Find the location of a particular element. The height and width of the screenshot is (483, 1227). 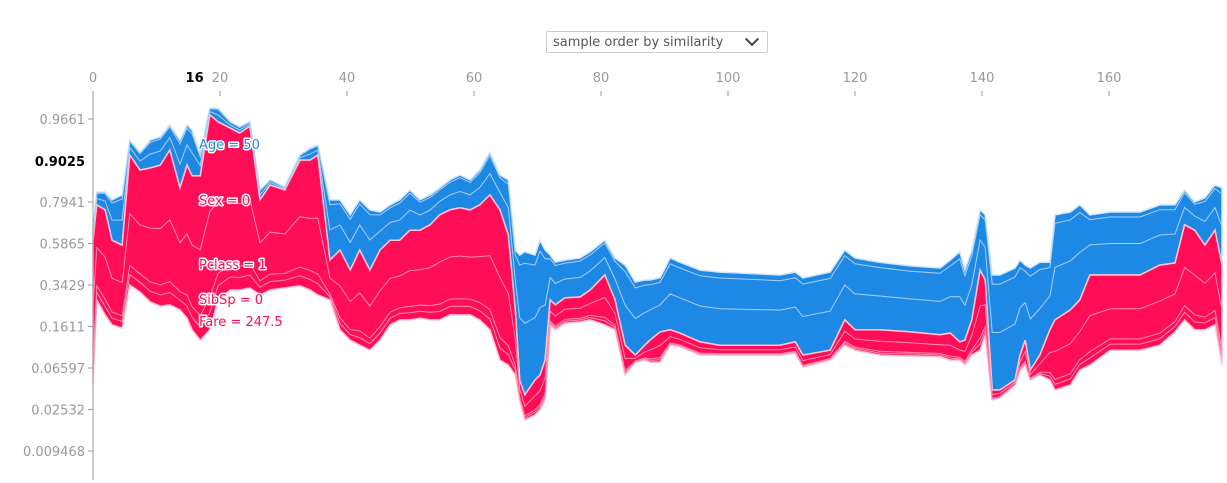

y-tick-label: 0.009468 is located at coordinates (54, 452).